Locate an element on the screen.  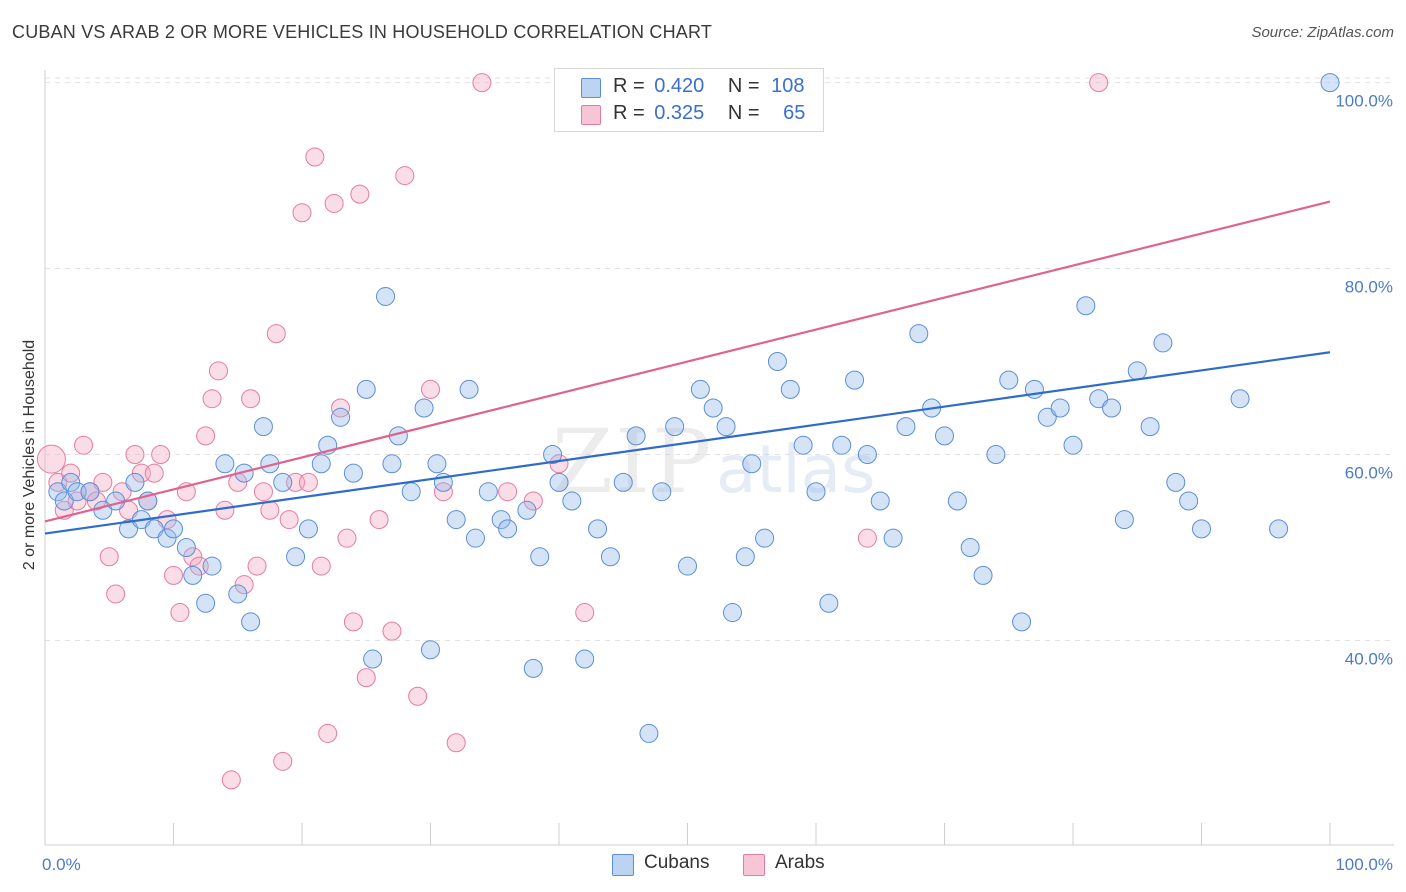
x-tick-labels: 0.0% 100.0% is located at coordinates (717, 864).